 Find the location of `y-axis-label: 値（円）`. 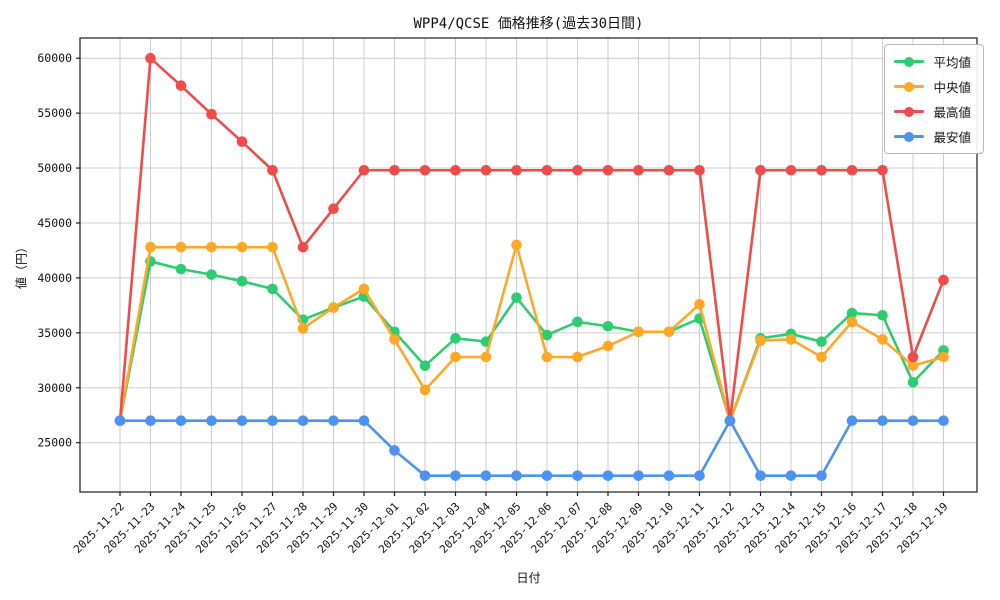

y-axis-label: 値（円） is located at coordinates (21, 265).